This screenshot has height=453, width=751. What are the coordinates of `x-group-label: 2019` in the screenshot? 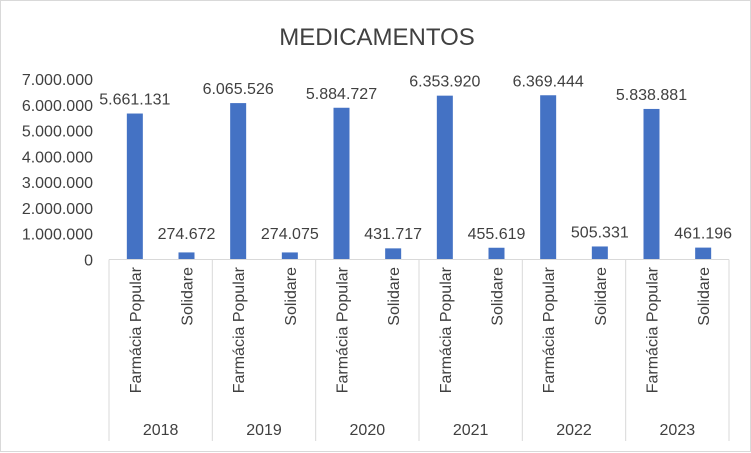 It's located at (264, 430).